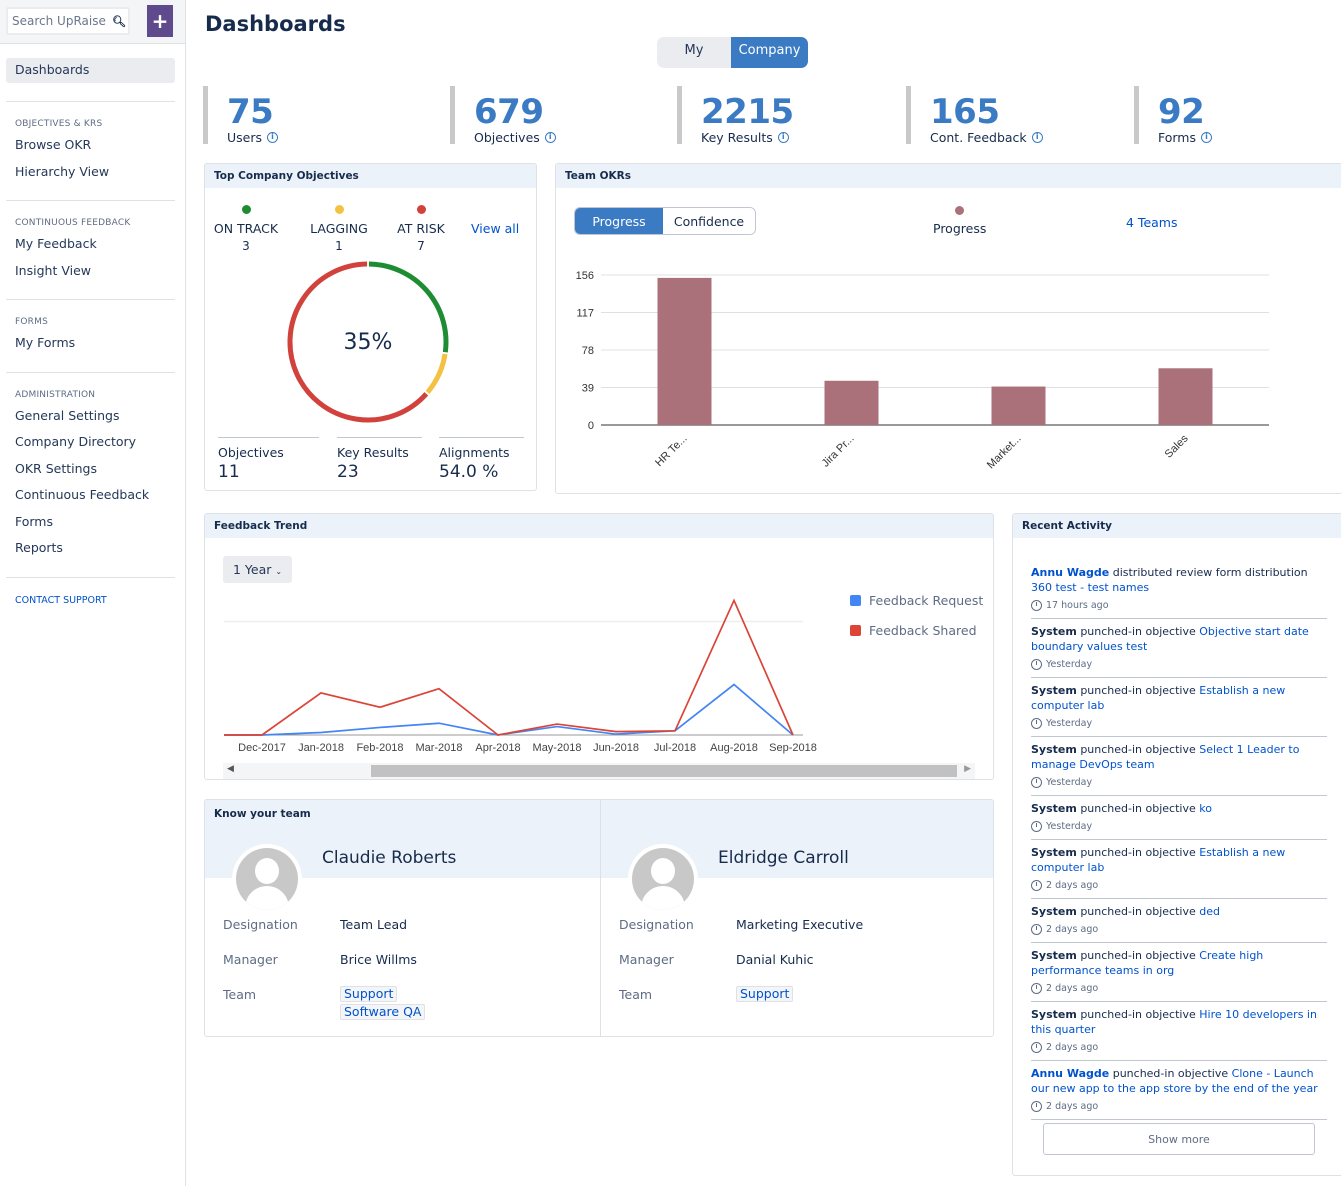 The width and height of the screenshot is (1341, 1186). Describe the element at coordinates (855, 630) in the screenshot. I see `legend-swatch` at that location.